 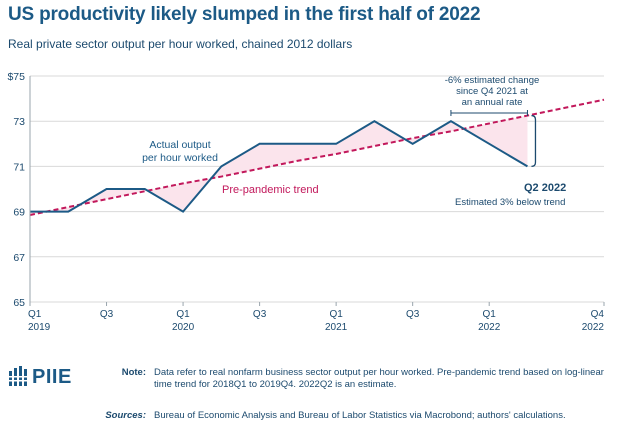 I want to click on x-tick-year-label: 2021, so click(x=336, y=327).